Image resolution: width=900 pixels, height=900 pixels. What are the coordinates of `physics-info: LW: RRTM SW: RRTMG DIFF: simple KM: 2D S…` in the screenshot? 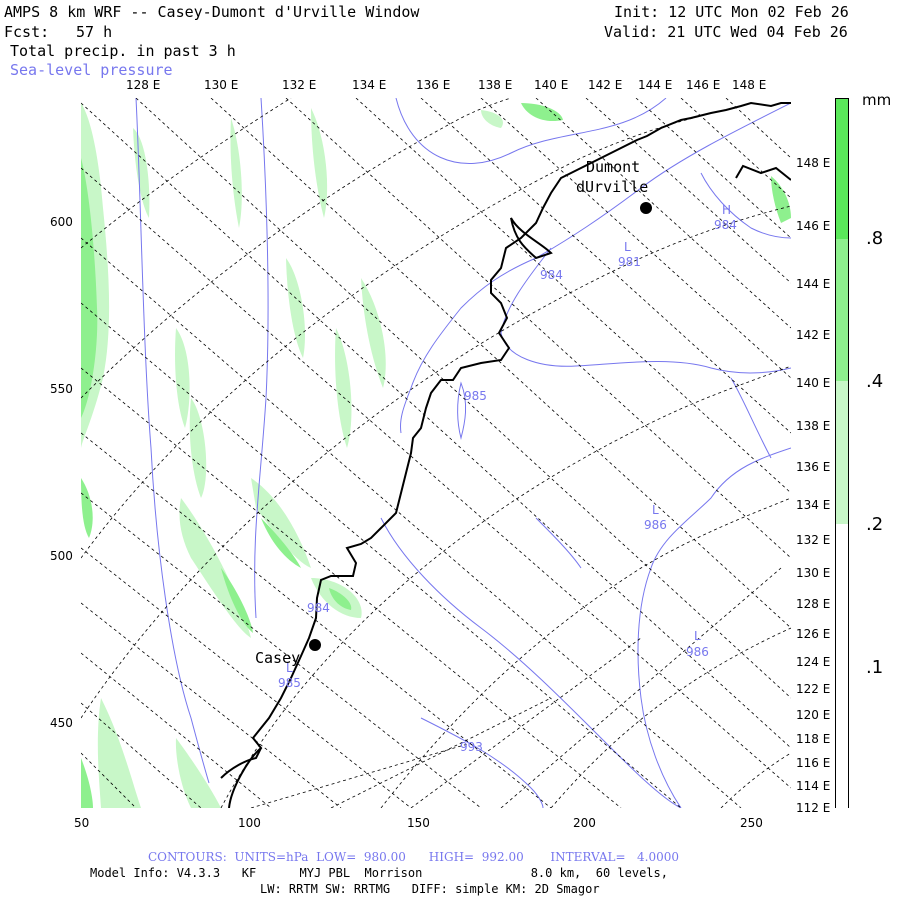 It's located at (430, 889).